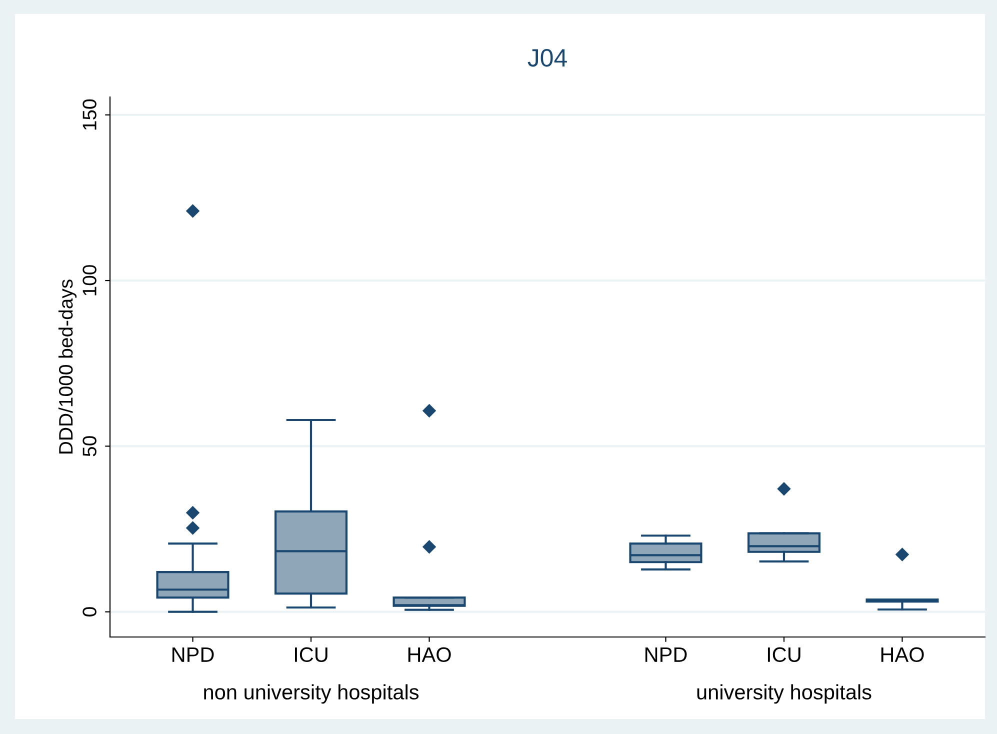  What do you see at coordinates (89, 611) in the screenshot?
I see `y-tick-label: 0` at bounding box center [89, 611].